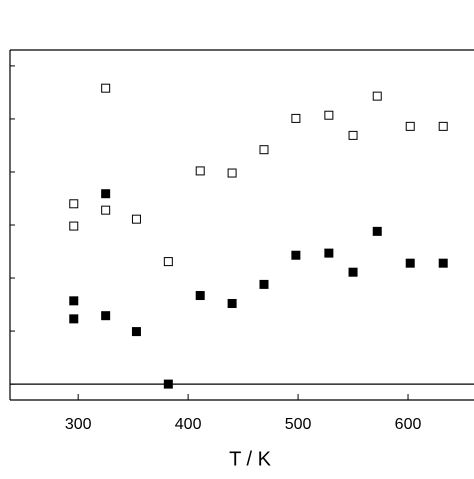  I want to click on x-tick-label: 500, so click(298, 424).